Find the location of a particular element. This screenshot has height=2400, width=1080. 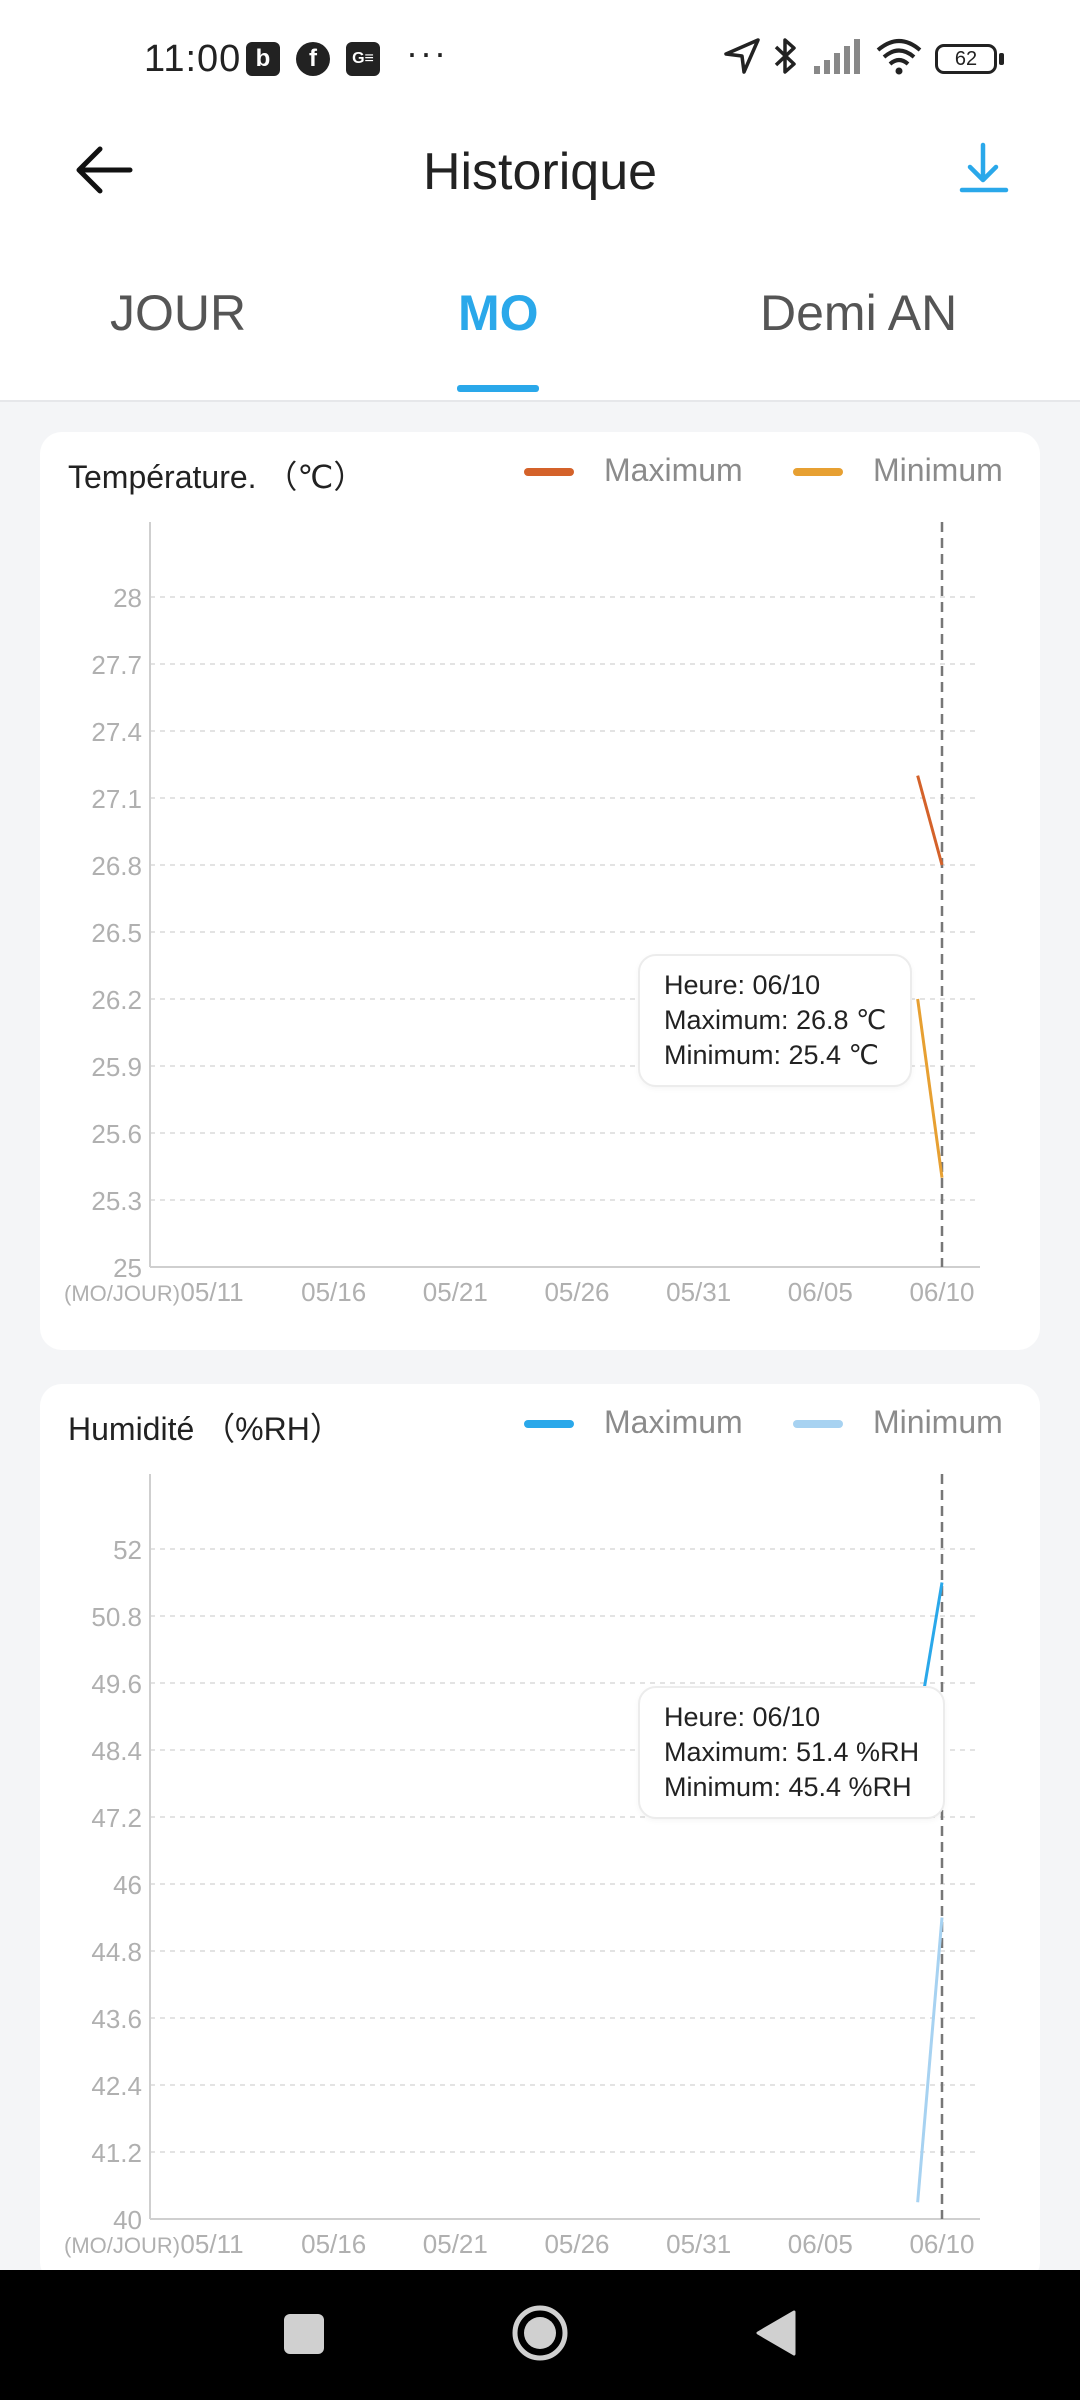

news-icon: G≡ is located at coordinates (363, 59).